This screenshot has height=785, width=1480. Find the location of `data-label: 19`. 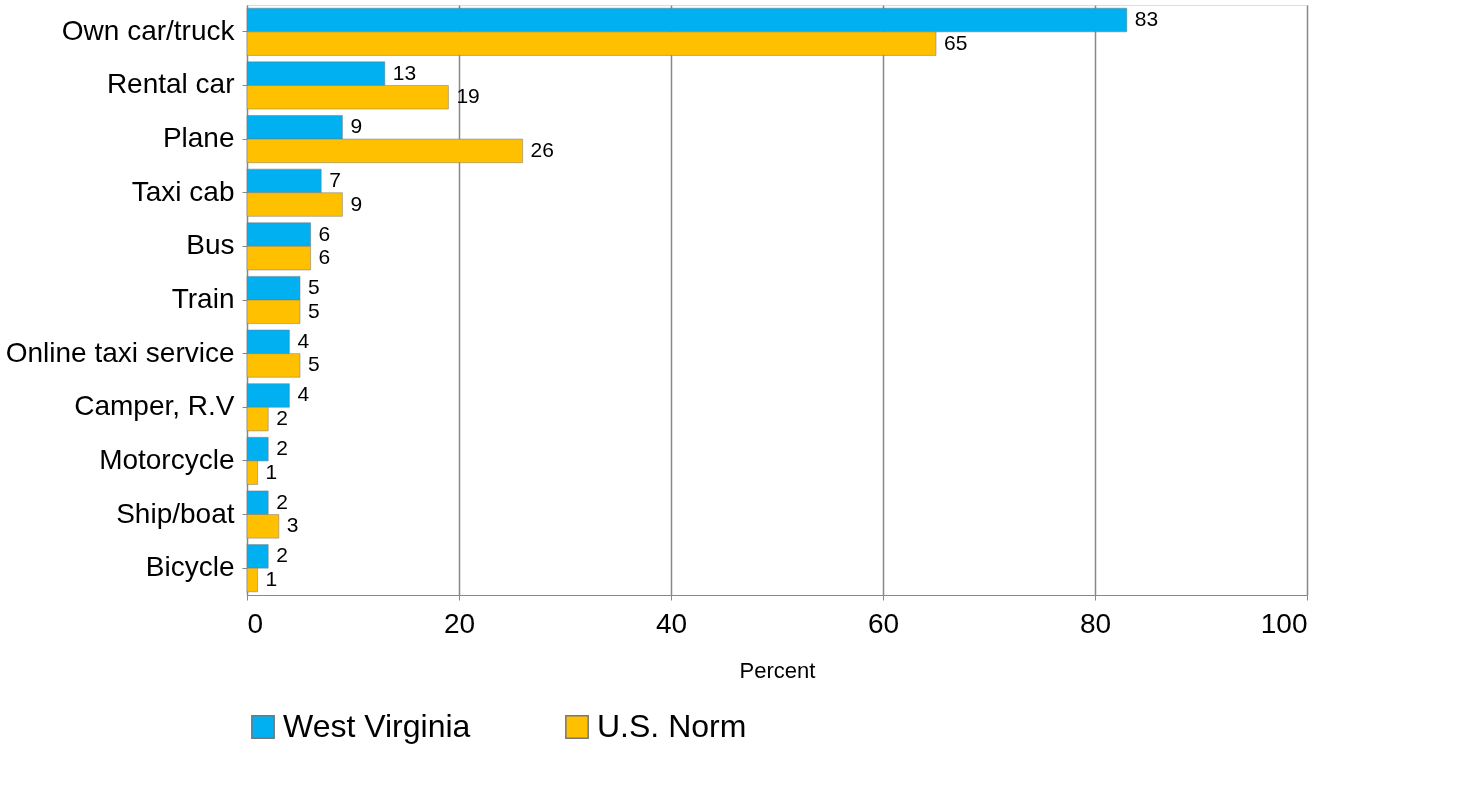

data-label: 19 is located at coordinates (468, 96).